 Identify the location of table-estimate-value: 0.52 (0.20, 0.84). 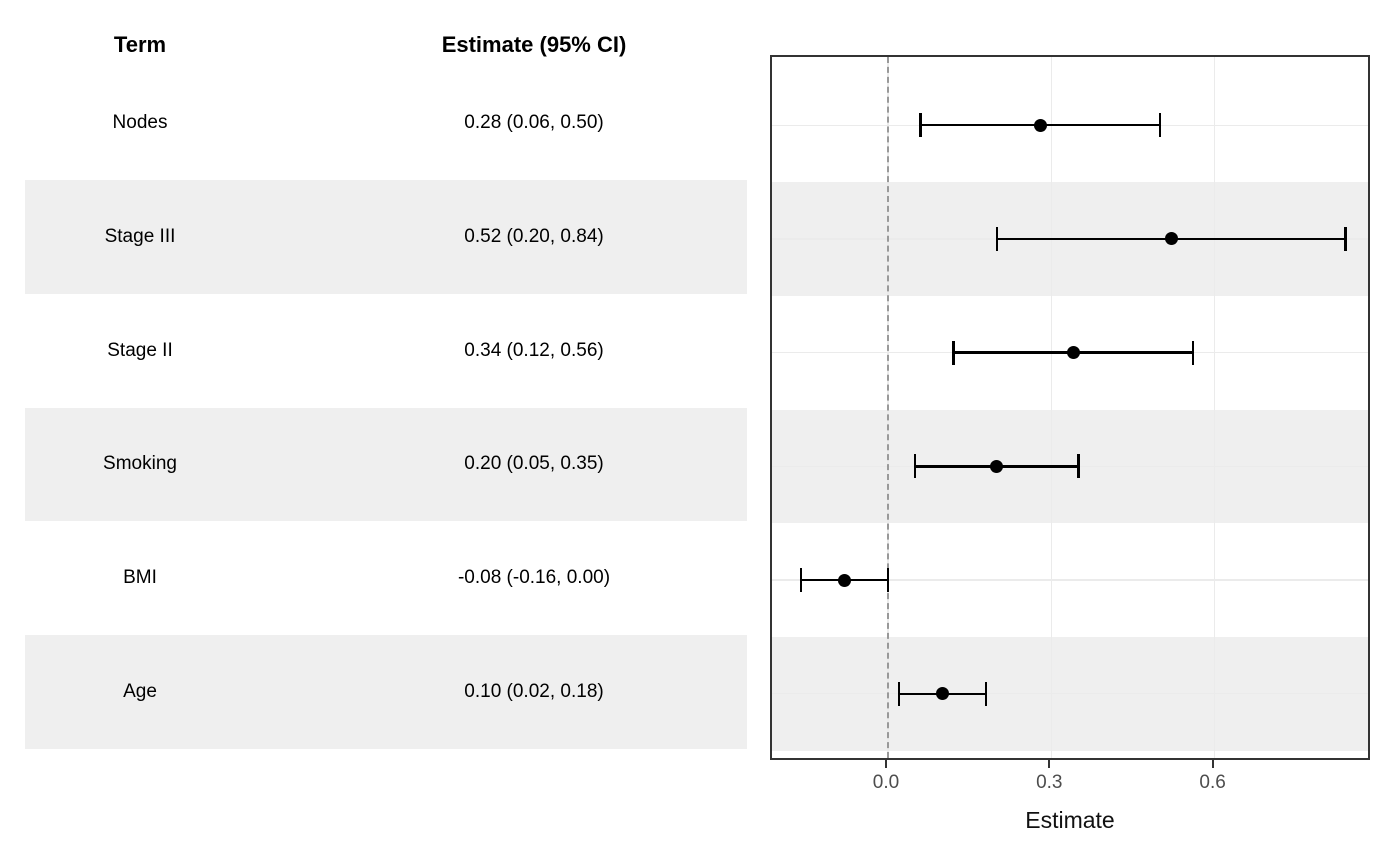
(534, 236).